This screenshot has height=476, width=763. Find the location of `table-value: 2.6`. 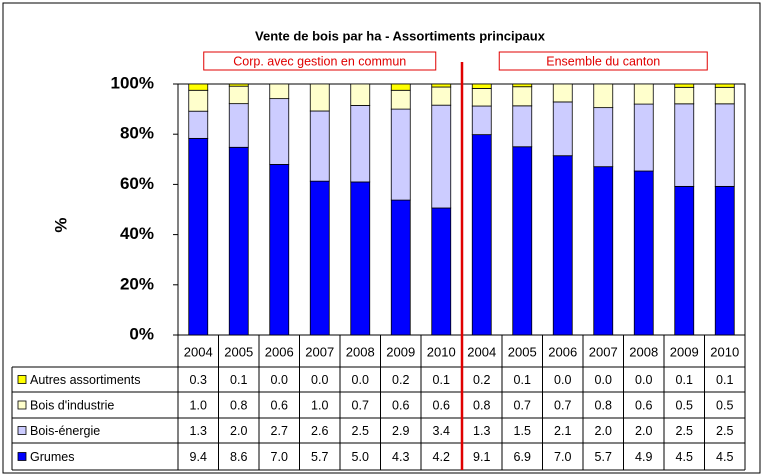

table-value: 2.6 is located at coordinates (319, 431).